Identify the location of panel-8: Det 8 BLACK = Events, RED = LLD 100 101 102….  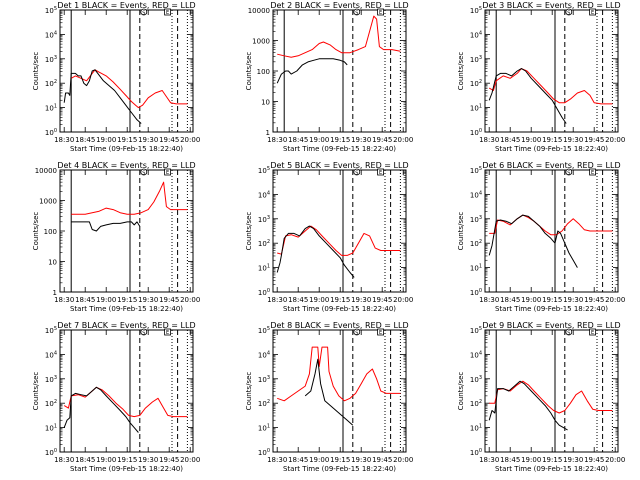
(329, 397).